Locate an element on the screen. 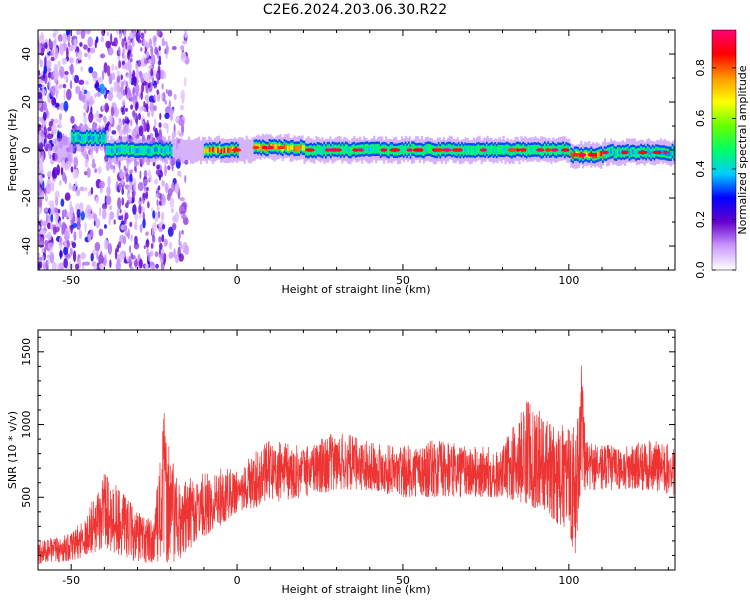  spectrogram-x-tick-label: 0 is located at coordinates (237, 280).